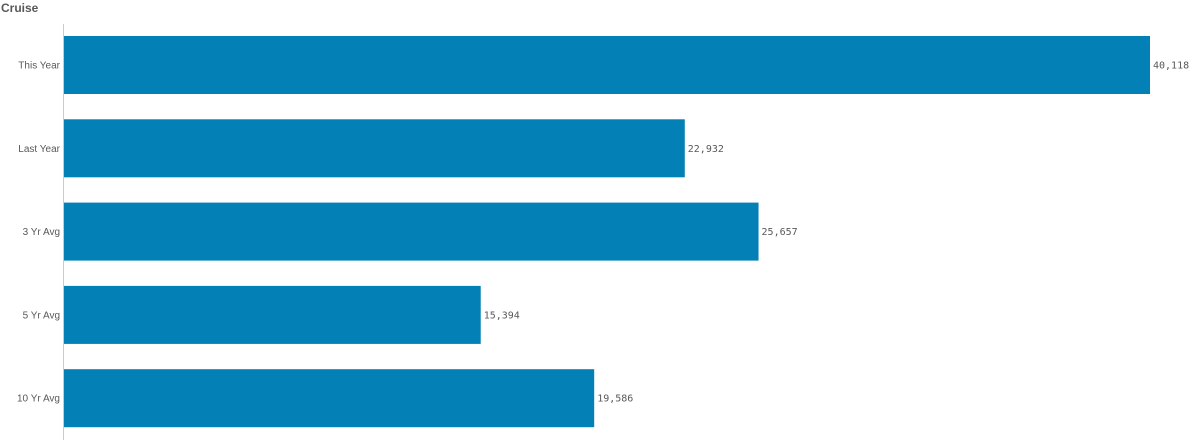 This screenshot has height=440, width=1200. Describe the element at coordinates (502, 315) in the screenshot. I see `value-label: 15,394` at that location.